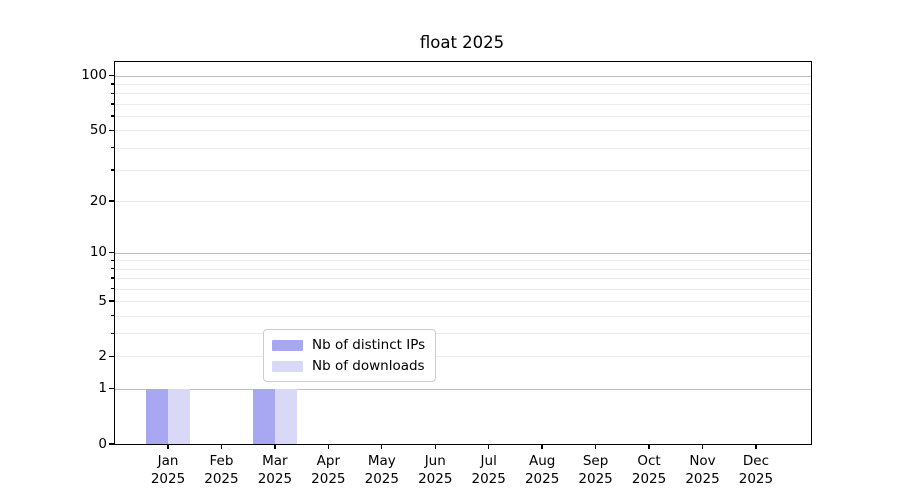 The image size is (900, 500). I want to click on y-tick-label: 20, so click(98, 200).